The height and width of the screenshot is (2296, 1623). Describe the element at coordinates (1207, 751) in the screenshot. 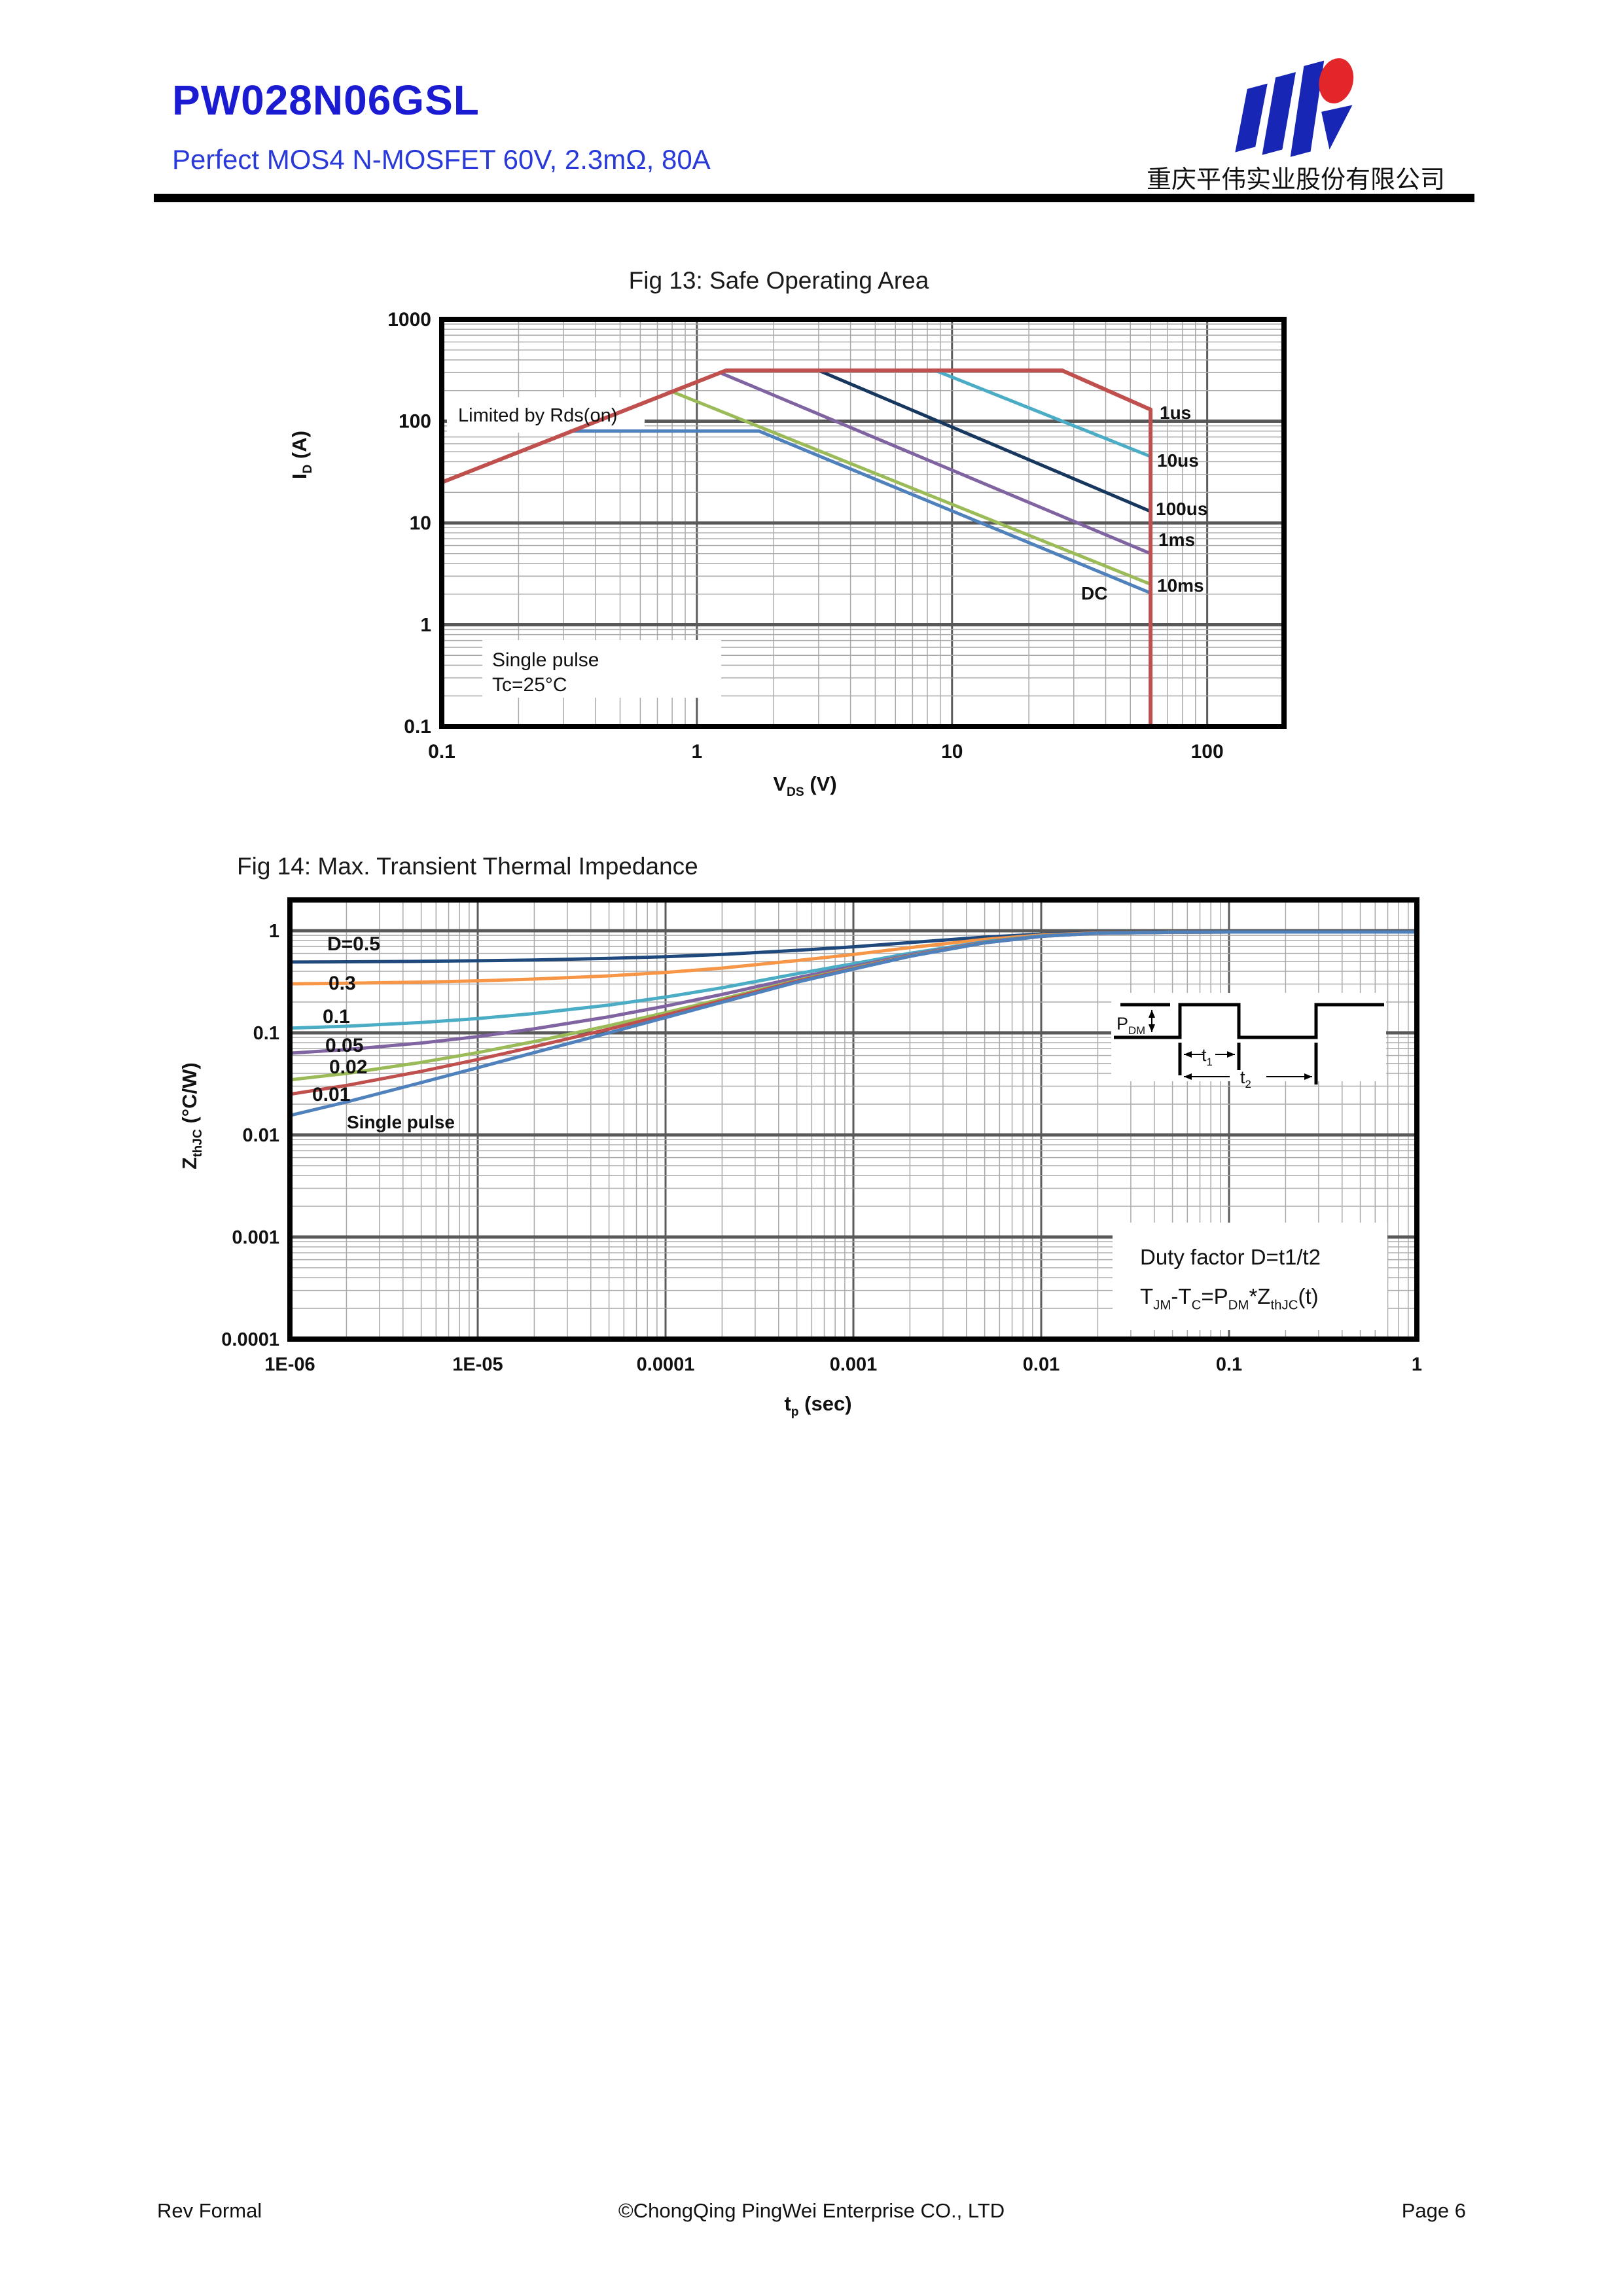

I see `x-tick-label: 100` at that location.